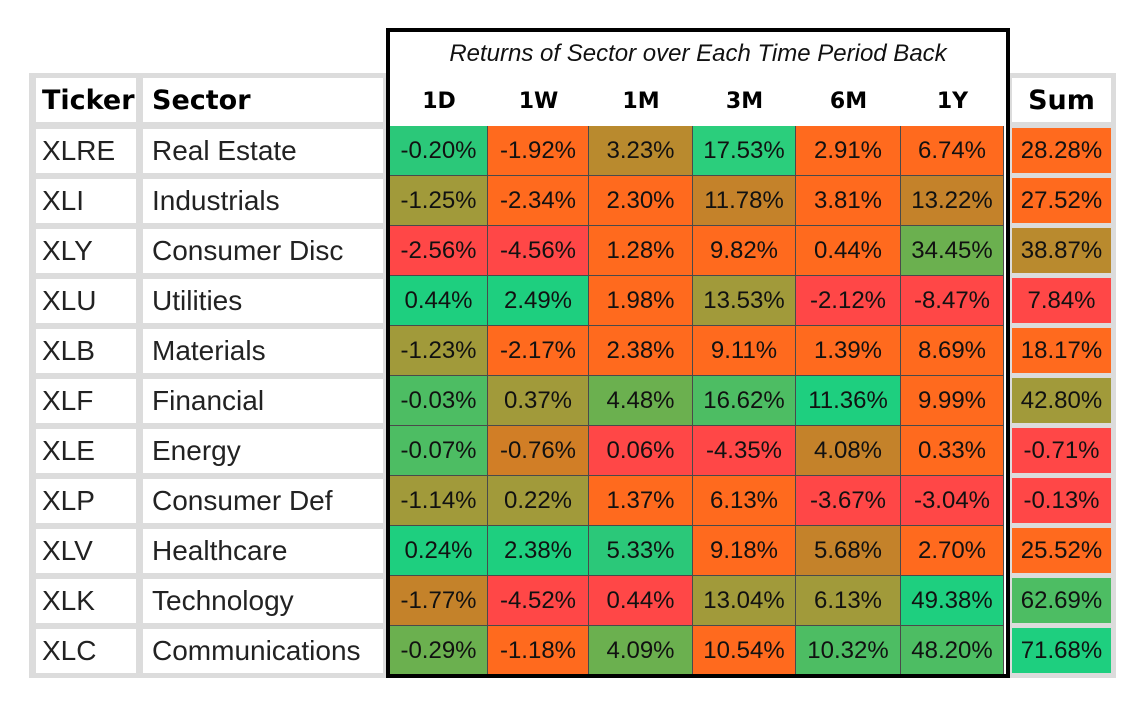 This screenshot has width=1140, height=704. Describe the element at coordinates (848, 401) in the screenshot. I see `return-cell: 11.36%` at that location.